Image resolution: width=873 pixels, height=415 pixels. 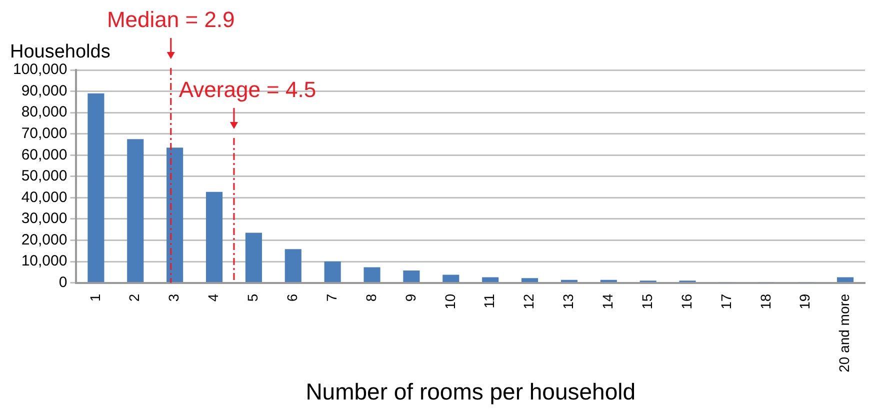 What do you see at coordinates (292, 298) in the screenshot?
I see `x-tick-label: 6` at bounding box center [292, 298].